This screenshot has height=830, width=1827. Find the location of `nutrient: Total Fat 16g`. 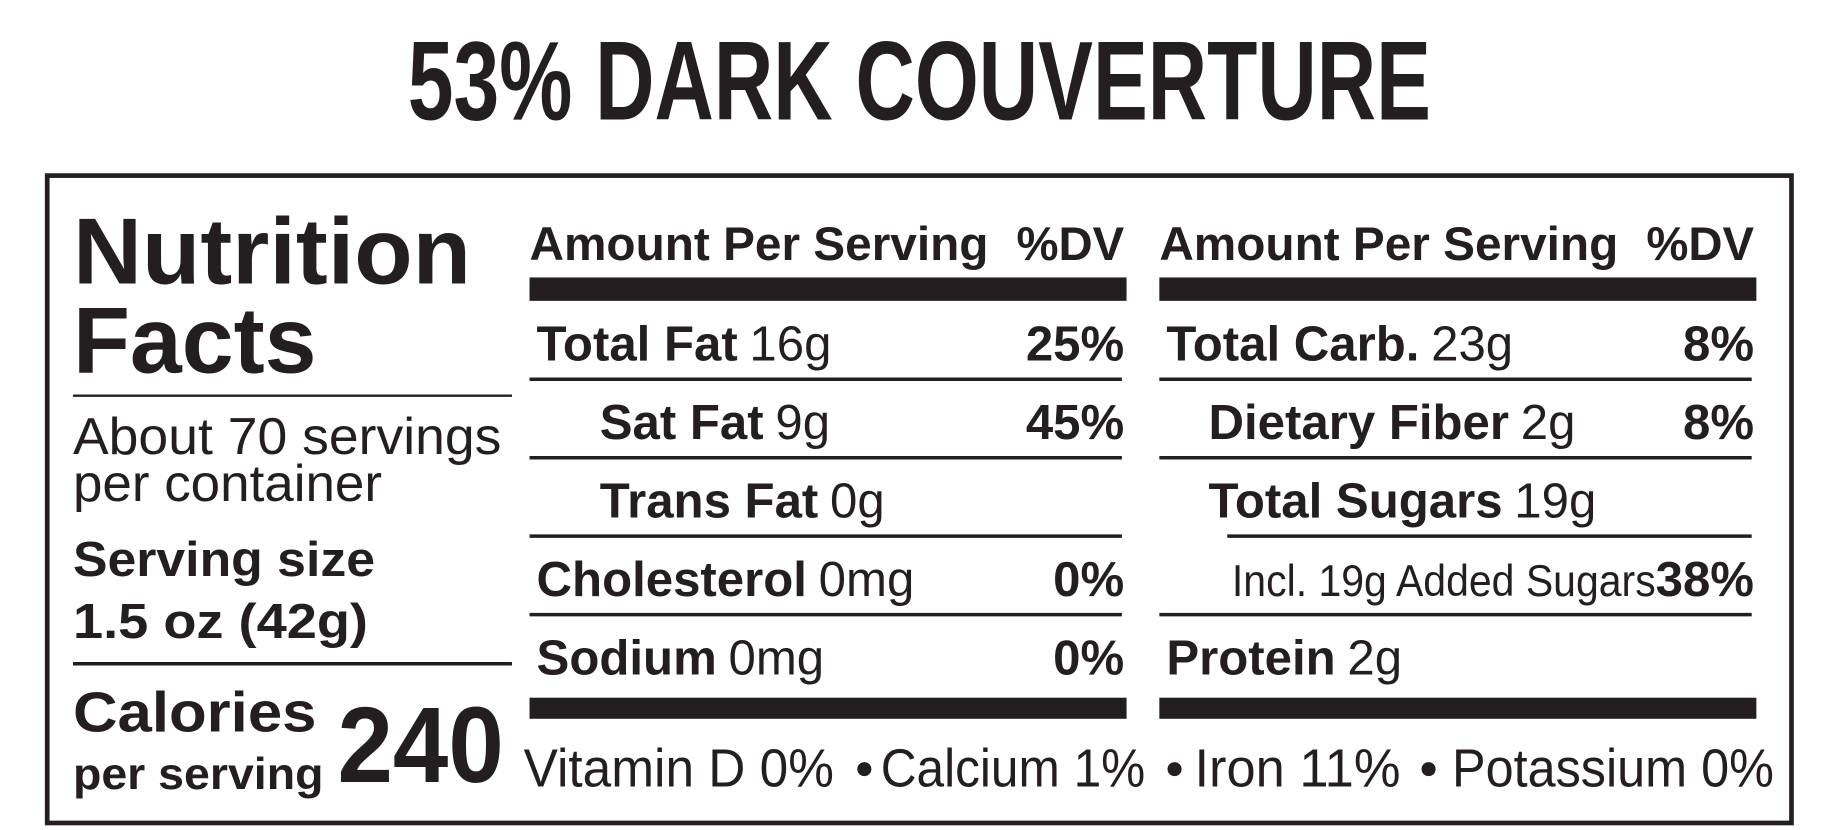

nutrient: Total Fat 16g is located at coordinates (684, 344).